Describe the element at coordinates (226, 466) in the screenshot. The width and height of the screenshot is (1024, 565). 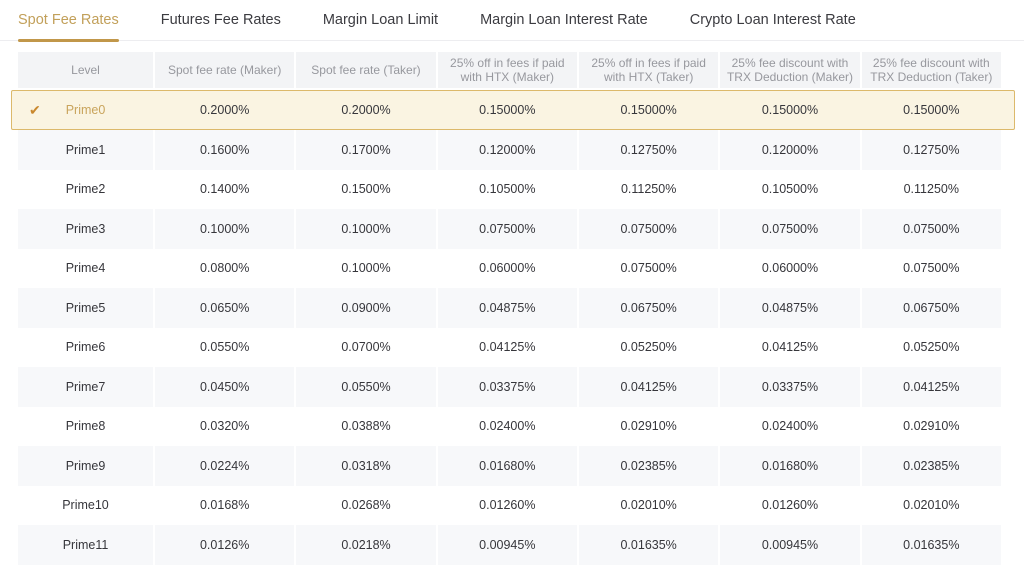
I see `value-cell: 0.0224%` at that location.